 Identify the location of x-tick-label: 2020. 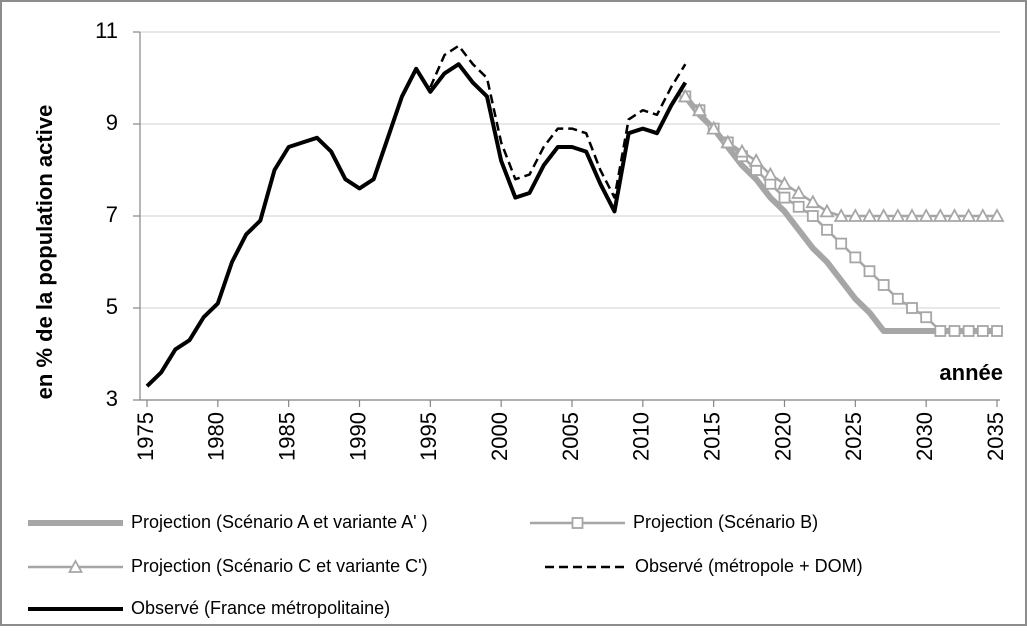
(782, 436).